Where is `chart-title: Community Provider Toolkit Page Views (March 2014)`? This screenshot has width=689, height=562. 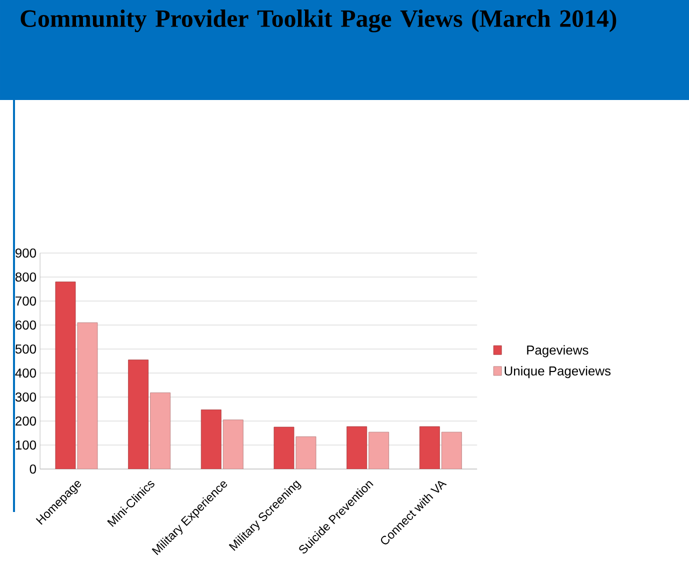
chart-title: Community Provider Toolkit Page Views (March 2014) is located at coordinates (318, 20).